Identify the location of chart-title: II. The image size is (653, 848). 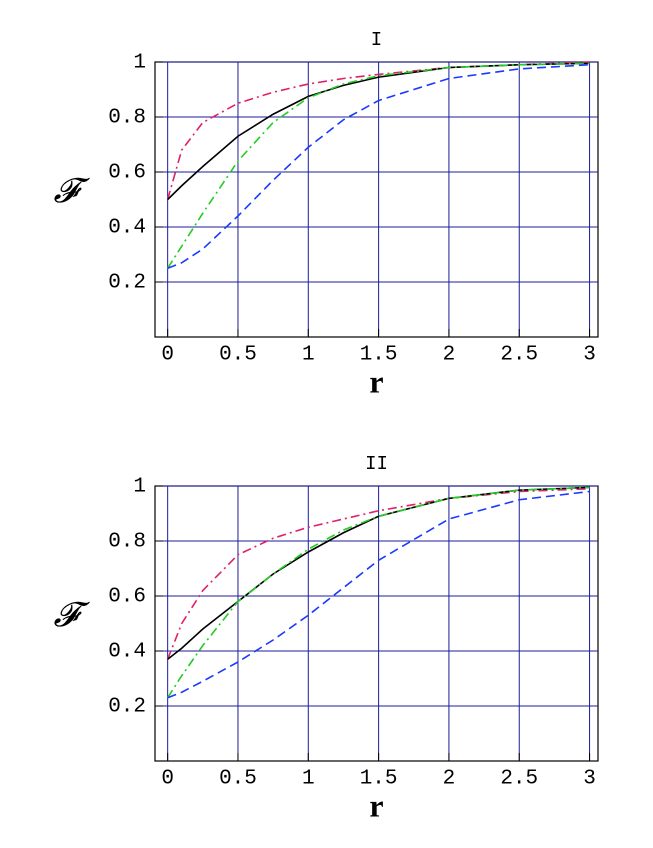
(376, 464).